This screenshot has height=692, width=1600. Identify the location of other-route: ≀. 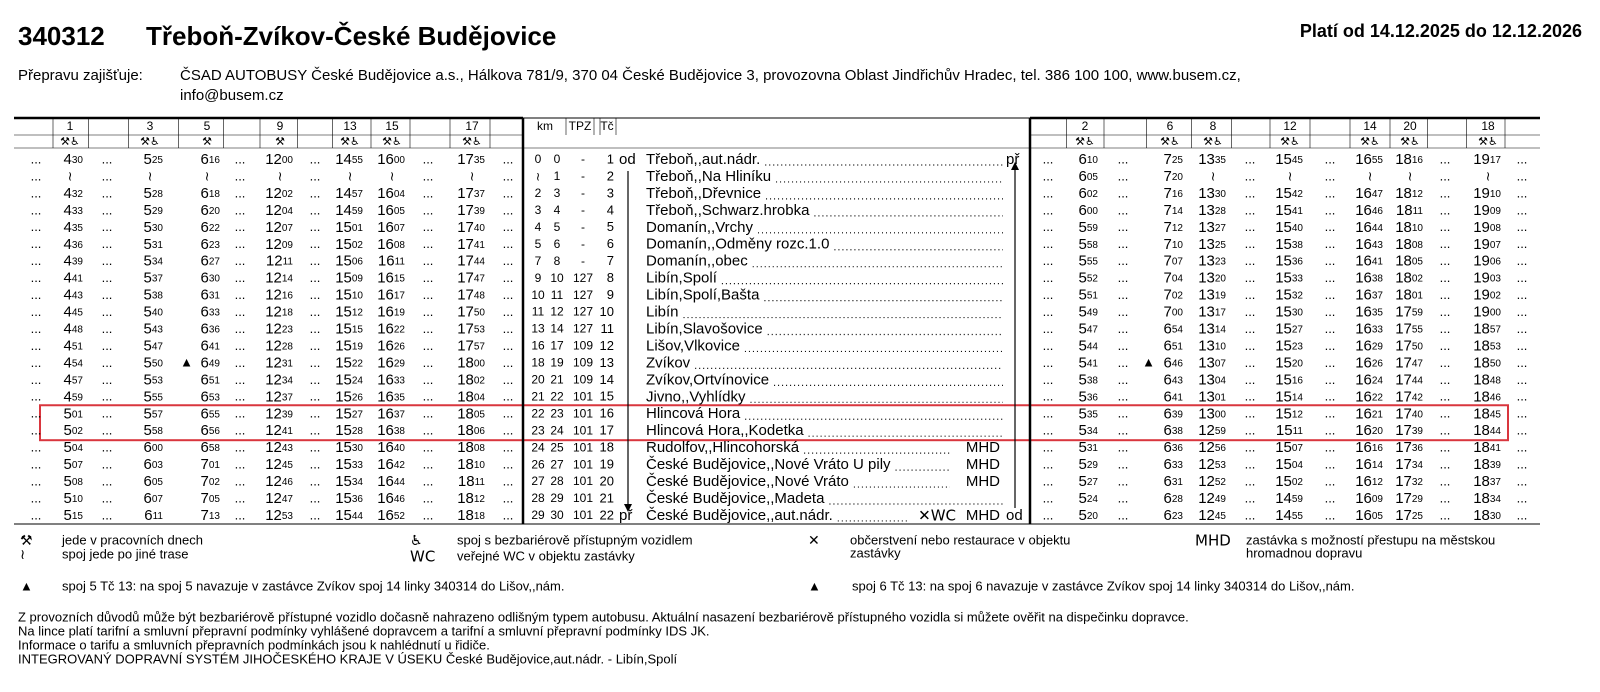
(1213, 176).